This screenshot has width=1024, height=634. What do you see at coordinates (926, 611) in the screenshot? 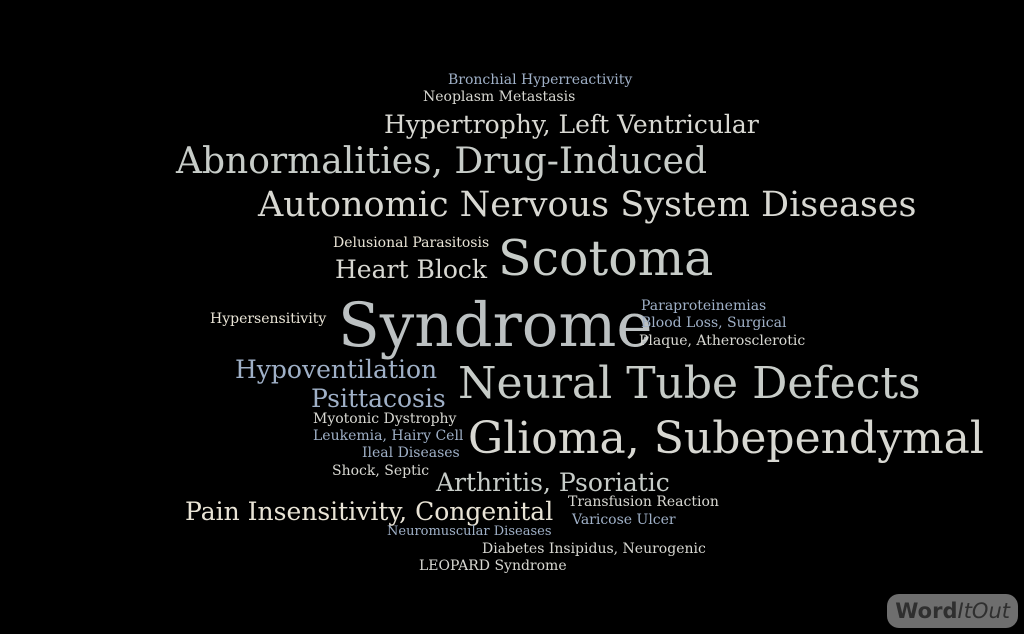
I see `logo-word-text: Word` at bounding box center [926, 611].